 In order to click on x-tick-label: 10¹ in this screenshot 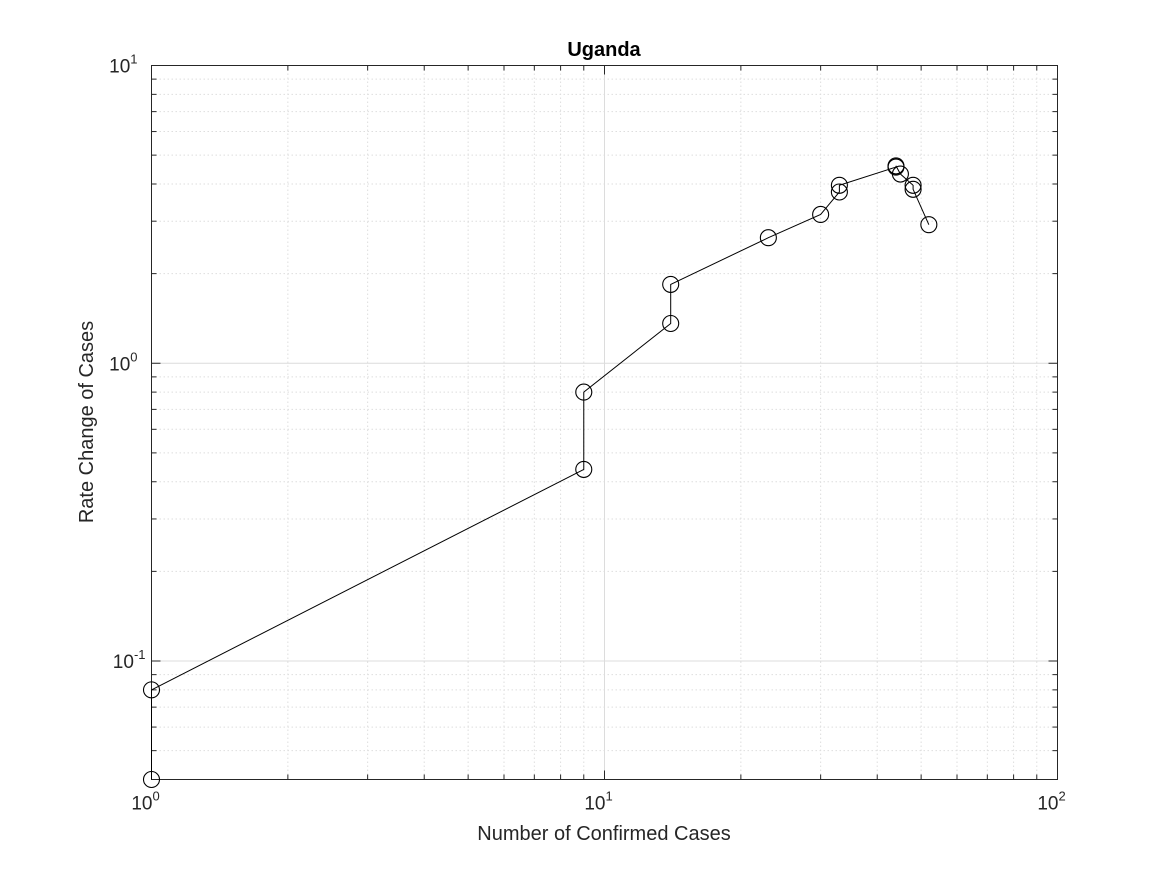, I will do `click(598, 802)`.